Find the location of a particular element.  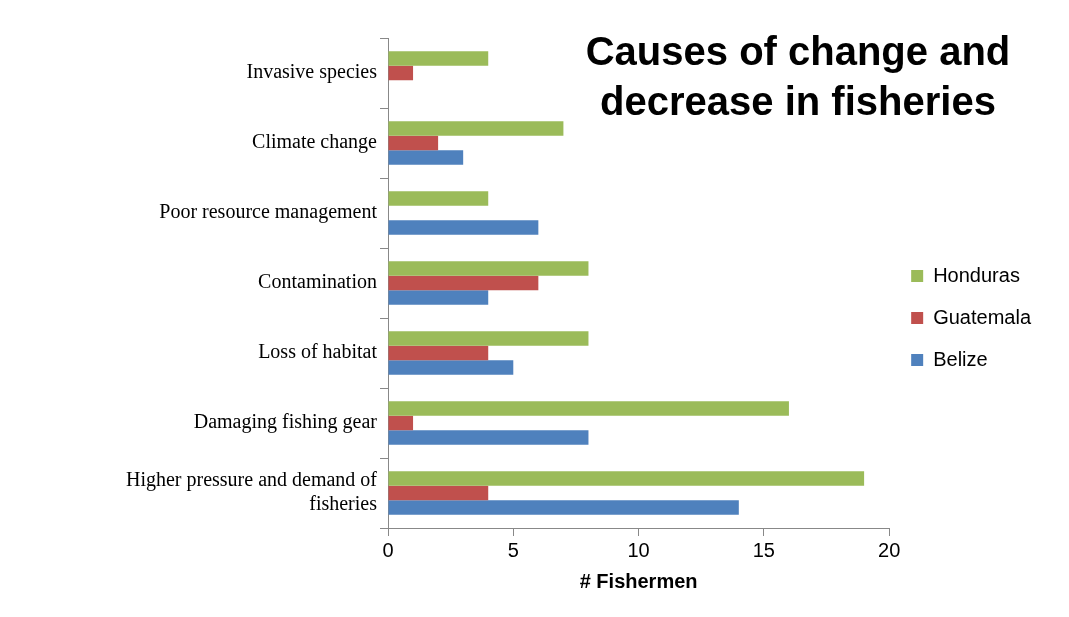

legend-label: Honduras is located at coordinates (976, 274).